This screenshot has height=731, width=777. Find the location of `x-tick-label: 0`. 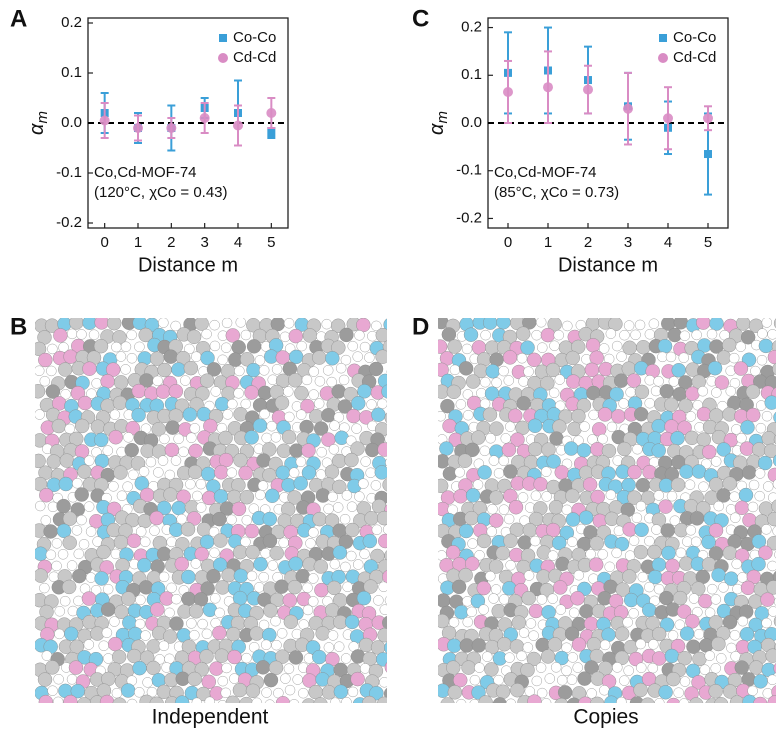

x-tick-label: 0 is located at coordinates (508, 242).